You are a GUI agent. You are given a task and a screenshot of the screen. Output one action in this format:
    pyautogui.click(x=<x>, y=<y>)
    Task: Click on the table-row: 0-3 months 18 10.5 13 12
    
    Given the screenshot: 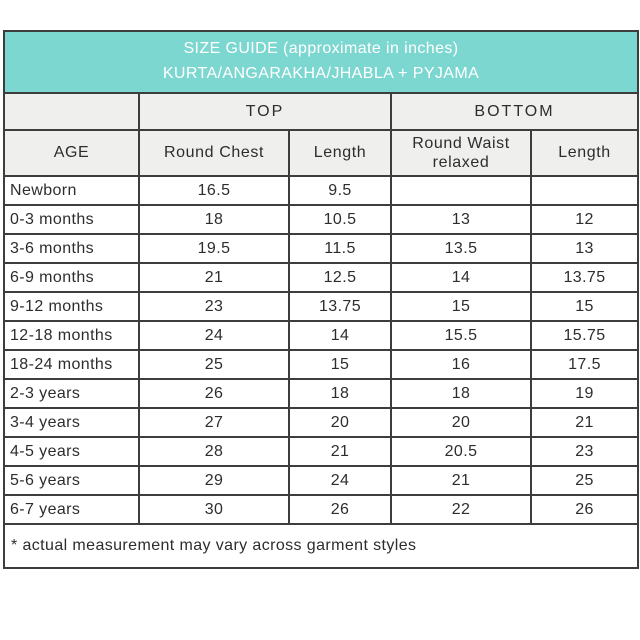 What is the action you would take?
    pyautogui.click(x=321, y=219)
    